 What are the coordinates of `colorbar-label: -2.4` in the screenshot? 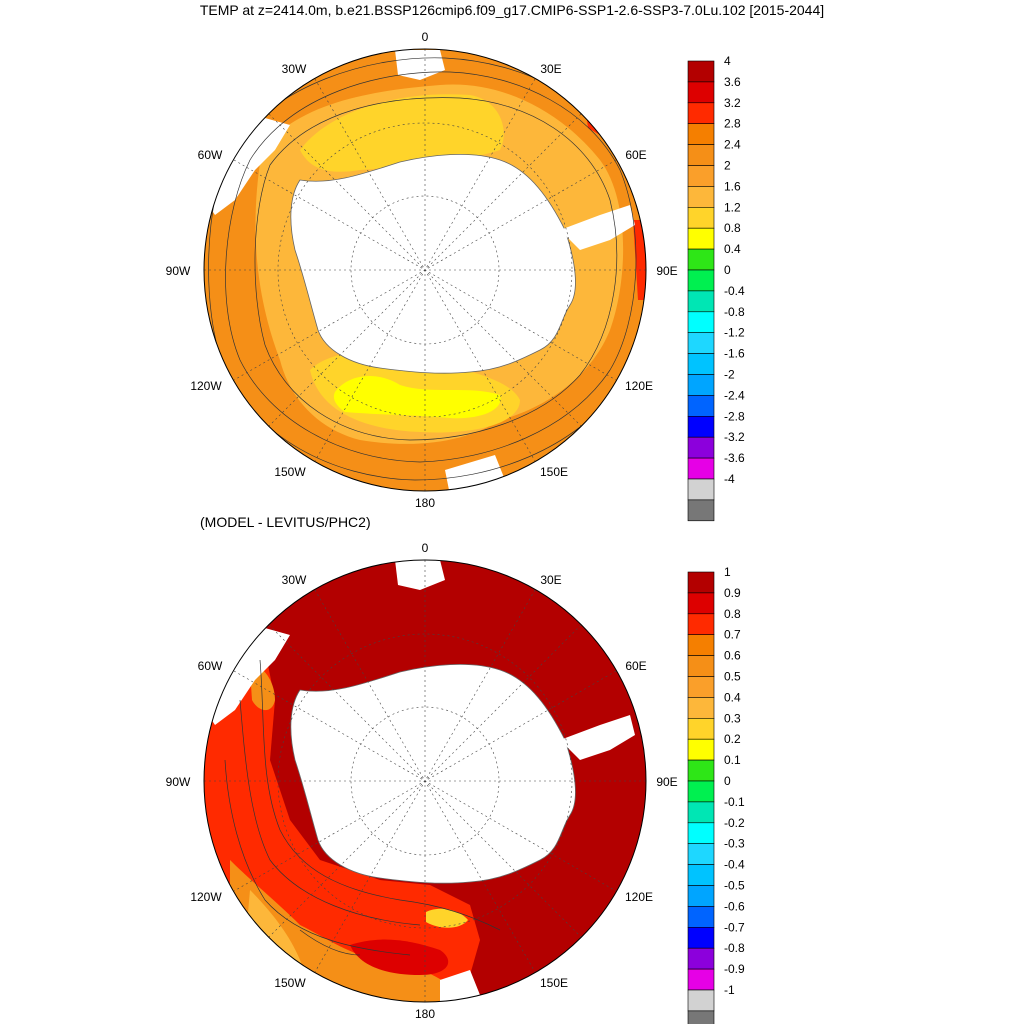 It's located at (734, 395).